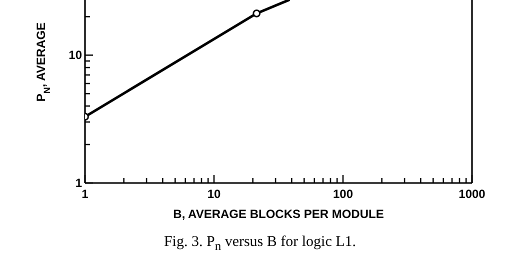 This screenshot has height=272, width=520. Describe the element at coordinates (343, 194) in the screenshot. I see `x-tick-label: 100` at that location.